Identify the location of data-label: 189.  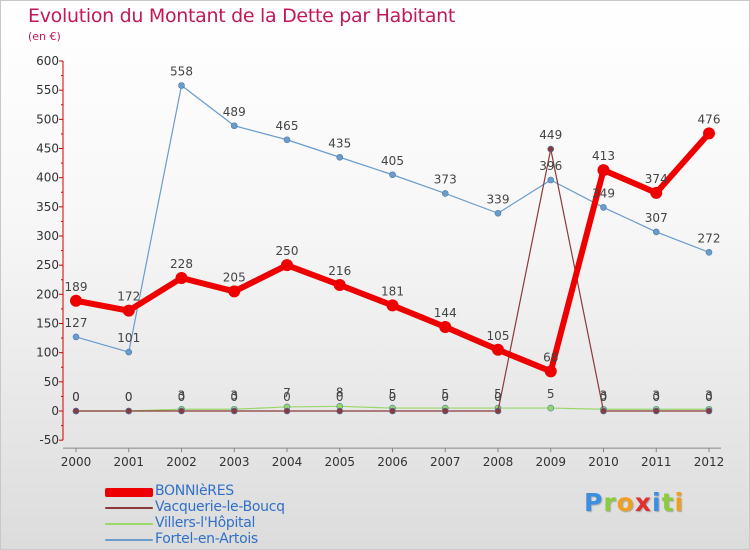
(76, 287).